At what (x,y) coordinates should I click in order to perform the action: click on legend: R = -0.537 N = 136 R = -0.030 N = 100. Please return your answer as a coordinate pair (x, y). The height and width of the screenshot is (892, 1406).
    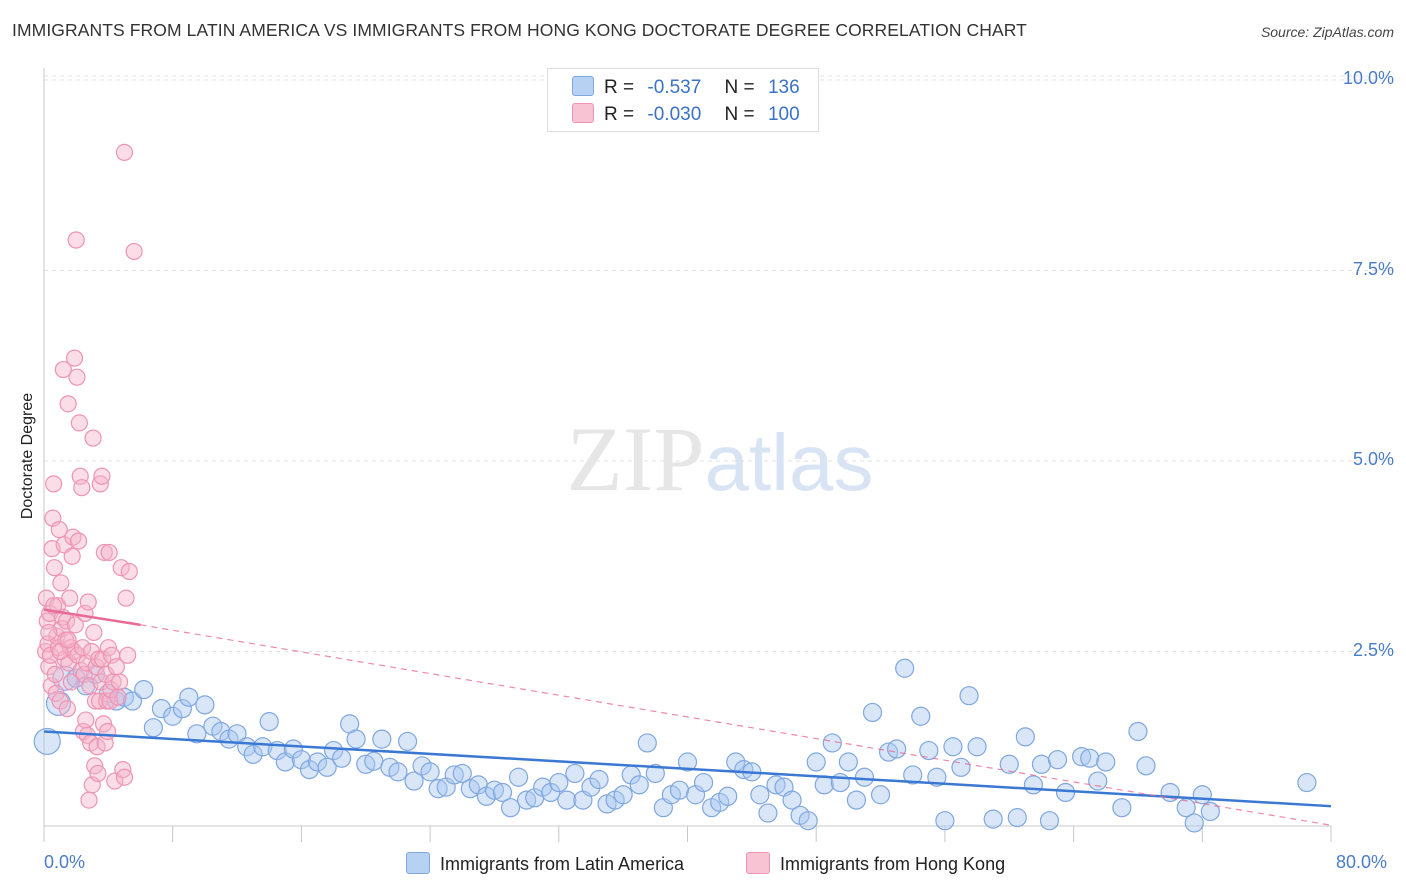
    Looking at the image, I should click on (683, 100).